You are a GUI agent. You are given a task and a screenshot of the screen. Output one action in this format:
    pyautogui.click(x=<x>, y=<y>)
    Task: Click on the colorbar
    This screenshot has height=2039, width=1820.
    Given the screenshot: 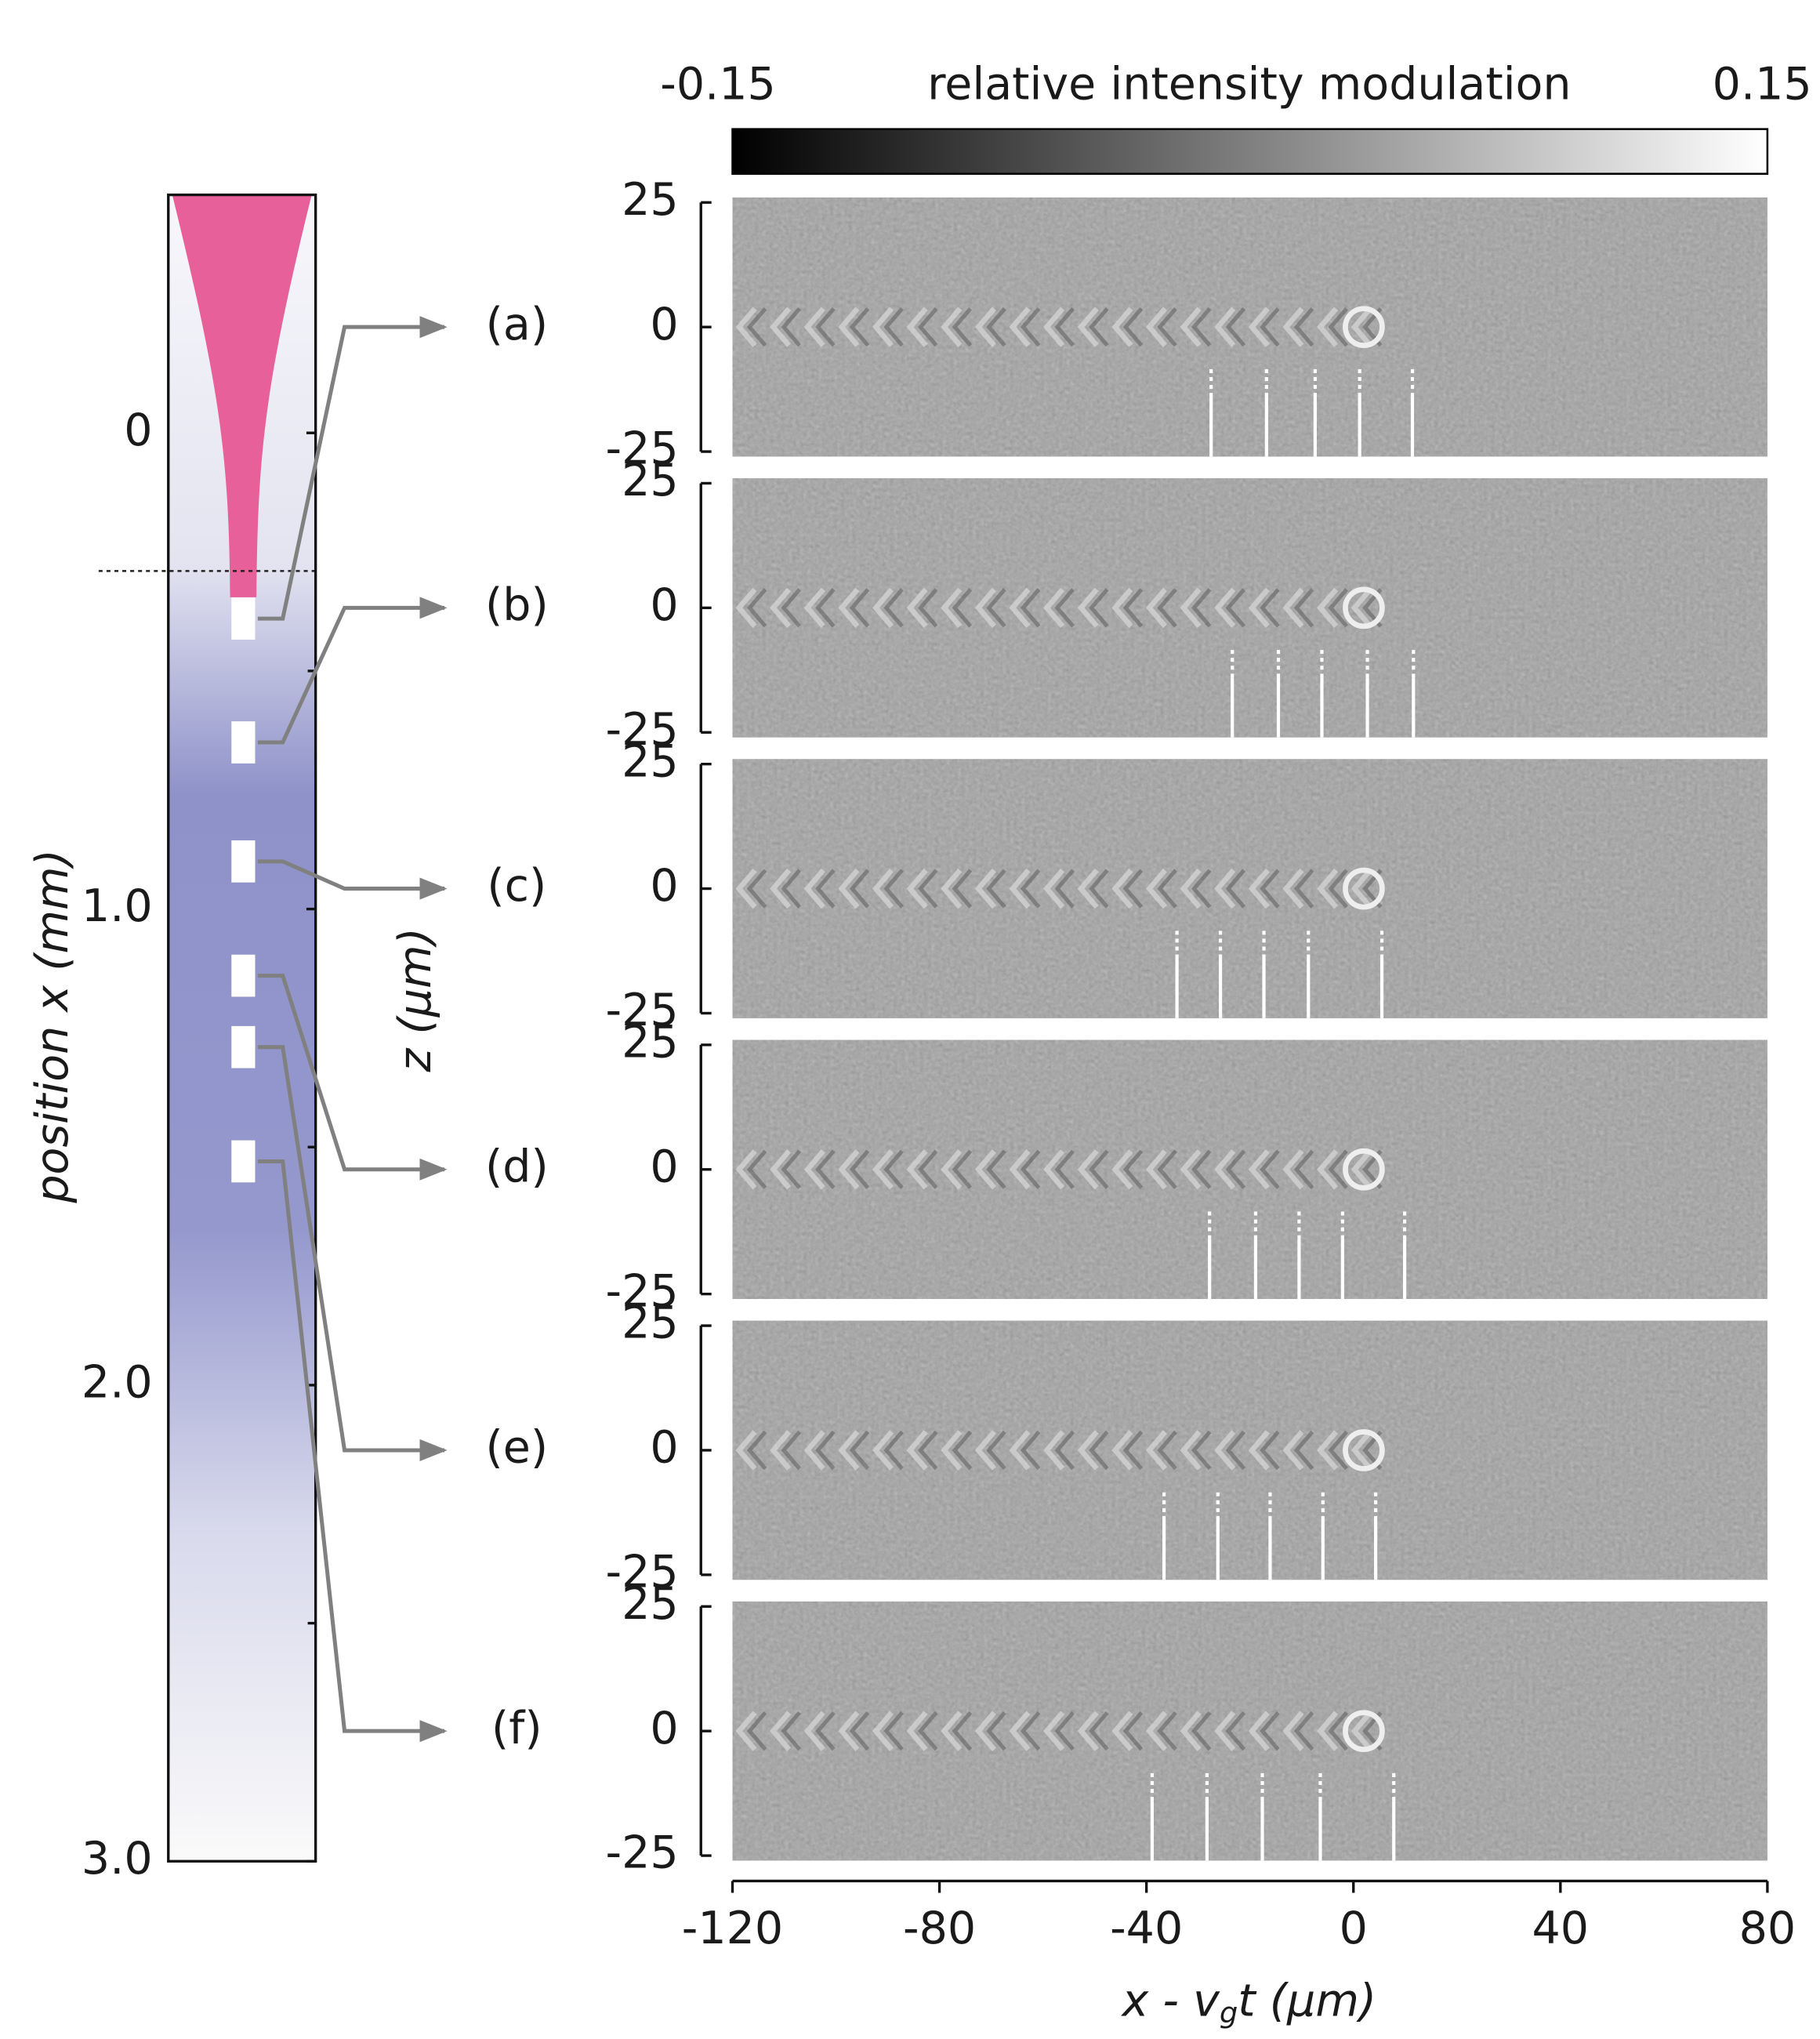 What is the action you would take?
    pyautogui.click(x=1250, y=151)
    